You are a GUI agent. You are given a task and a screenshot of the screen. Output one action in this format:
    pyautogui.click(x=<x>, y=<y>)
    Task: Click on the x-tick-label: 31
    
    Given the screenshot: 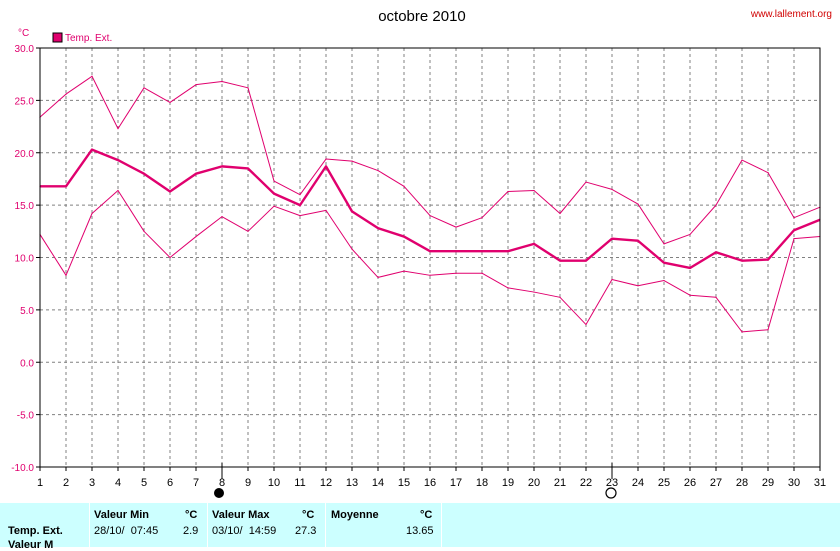 What is the action you would take?
    pyautogui.click(x=820, y=483)
    